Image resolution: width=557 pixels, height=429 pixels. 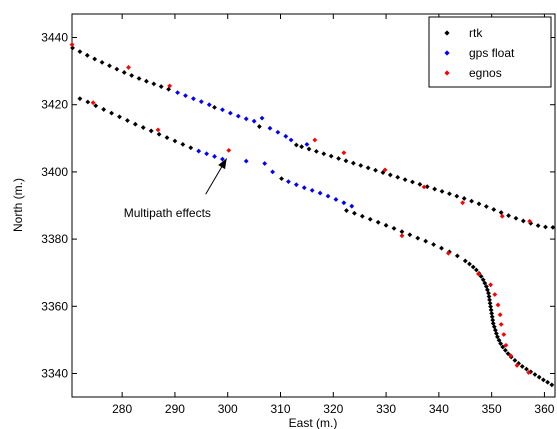 What do you see at coordinates (54, 172) in the screenshot?
I see `y-tick-label: 3400` at bounding box center [54, 172].